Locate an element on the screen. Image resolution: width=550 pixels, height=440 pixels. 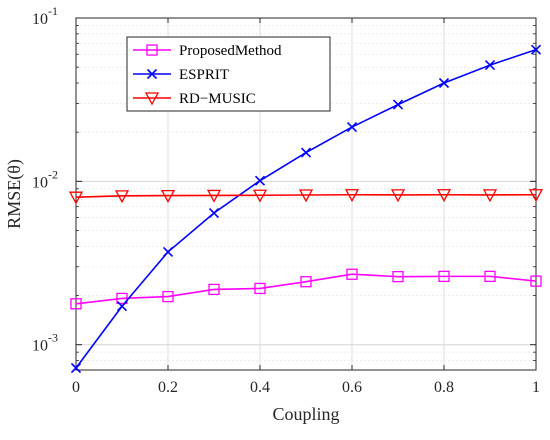
legend: ProposedMethod ESPRIT RD−MUSIC is located at coordinates (228, 74).